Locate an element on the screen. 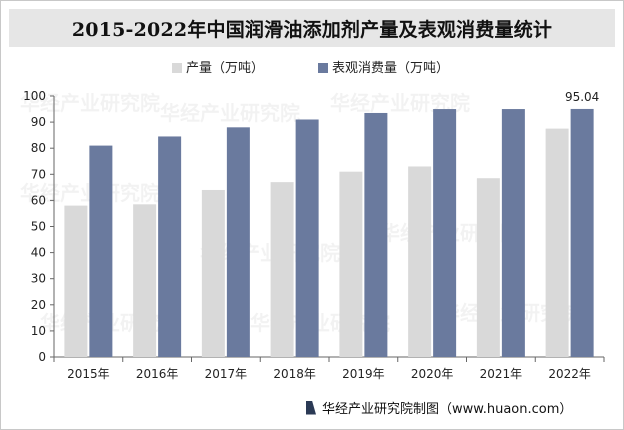 The height and width of the screenshot is (430, 624). x-tick-label: 2018年 is located at coordinates (294, 374).